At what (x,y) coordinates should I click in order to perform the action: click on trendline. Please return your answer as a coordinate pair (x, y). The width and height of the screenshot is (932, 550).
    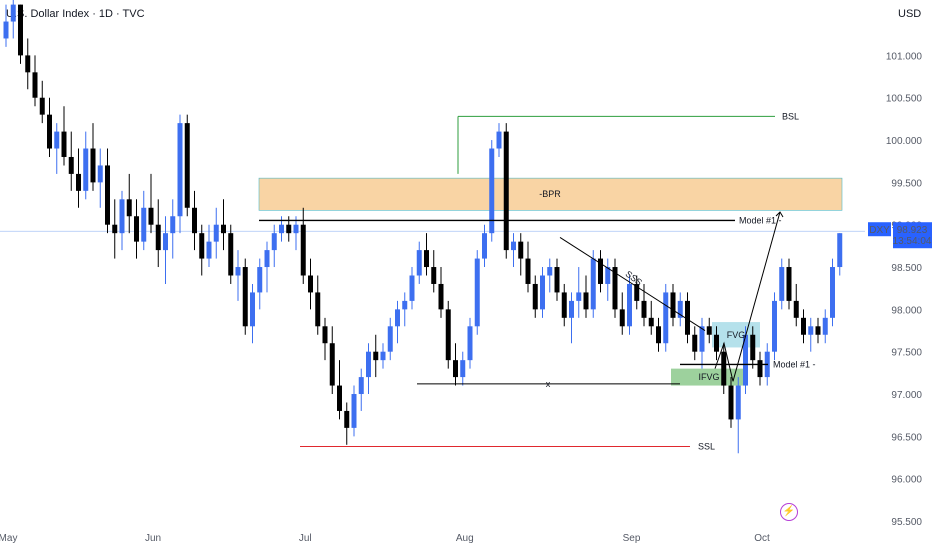
    Looking at the image, I should click on (632, 283).